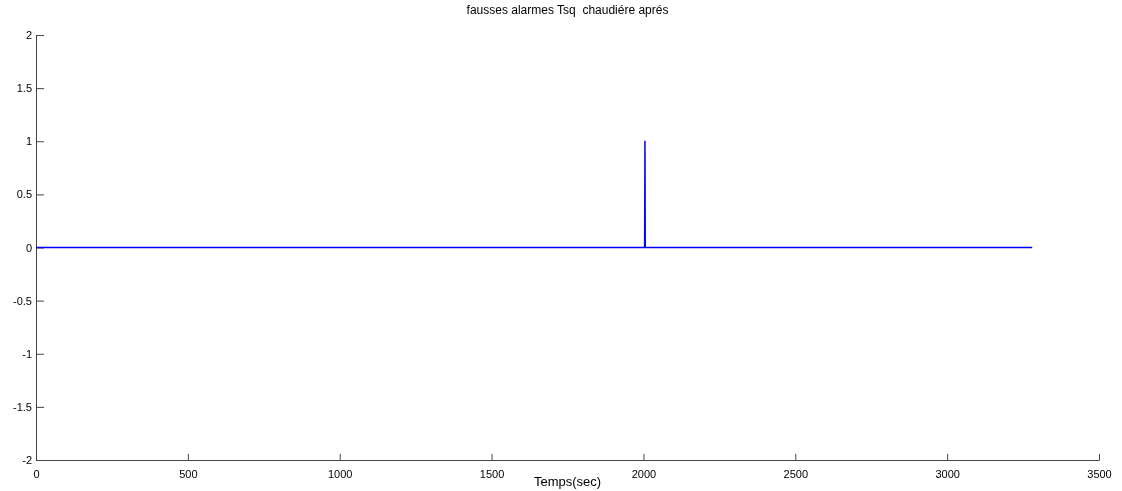 This screenshot has width=1122, height=491. Describe the element at coordinates (22, 300) in the screenshot. I see `y-tick-label: -0.5` at that location.